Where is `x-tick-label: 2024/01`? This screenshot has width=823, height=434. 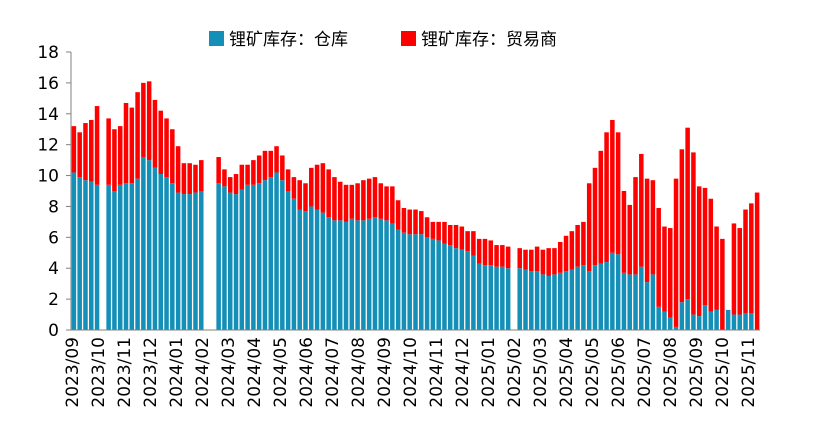 x-tick-label: 2024/01 is located at coordinates (177, 372).